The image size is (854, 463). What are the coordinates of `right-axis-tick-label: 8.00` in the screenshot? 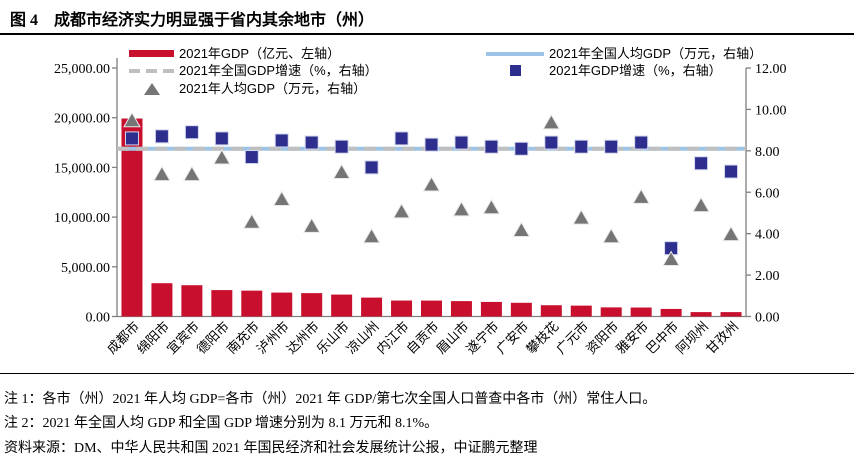 It's located at (767, 152).